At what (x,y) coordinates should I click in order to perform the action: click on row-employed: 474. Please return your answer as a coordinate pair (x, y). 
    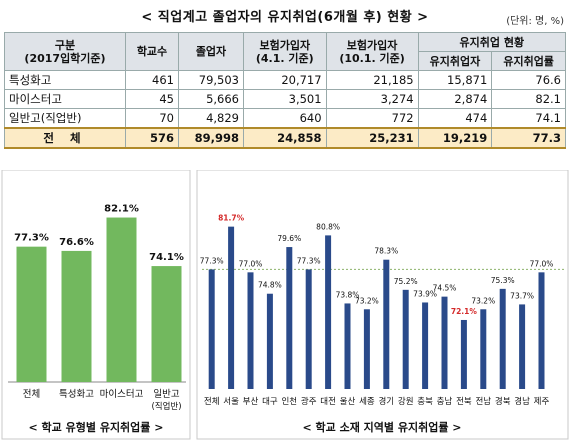
    Looking at the image, I should click on (455, 118).